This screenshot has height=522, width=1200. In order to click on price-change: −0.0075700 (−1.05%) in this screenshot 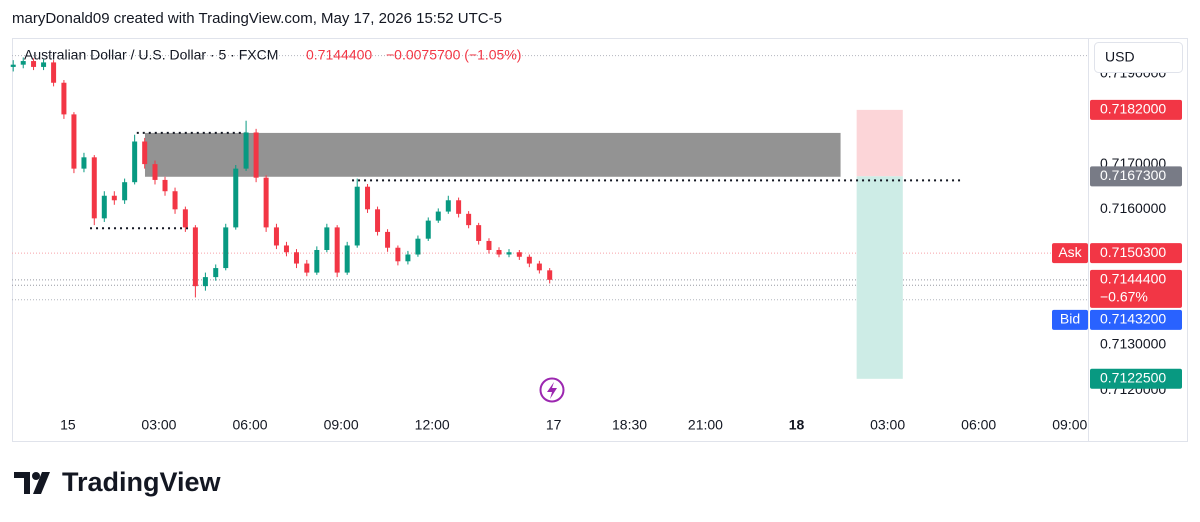, I will do `click(453, 55)`.